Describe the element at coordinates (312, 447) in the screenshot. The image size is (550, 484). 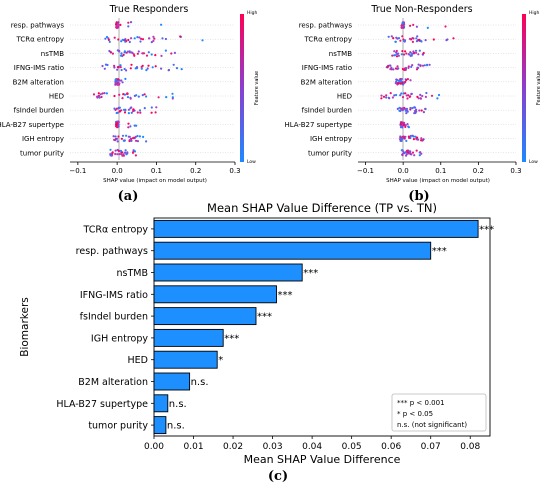
I see `x-tick-label: 0.04` at that location.